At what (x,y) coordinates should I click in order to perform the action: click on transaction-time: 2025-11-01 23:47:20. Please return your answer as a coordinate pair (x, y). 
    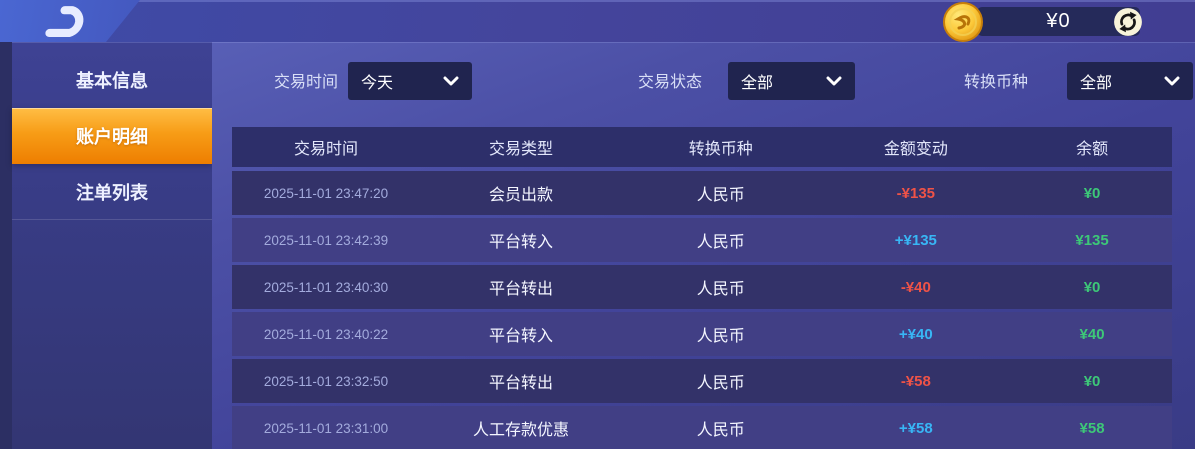
    Looking at the image, I should click on (326, 193).